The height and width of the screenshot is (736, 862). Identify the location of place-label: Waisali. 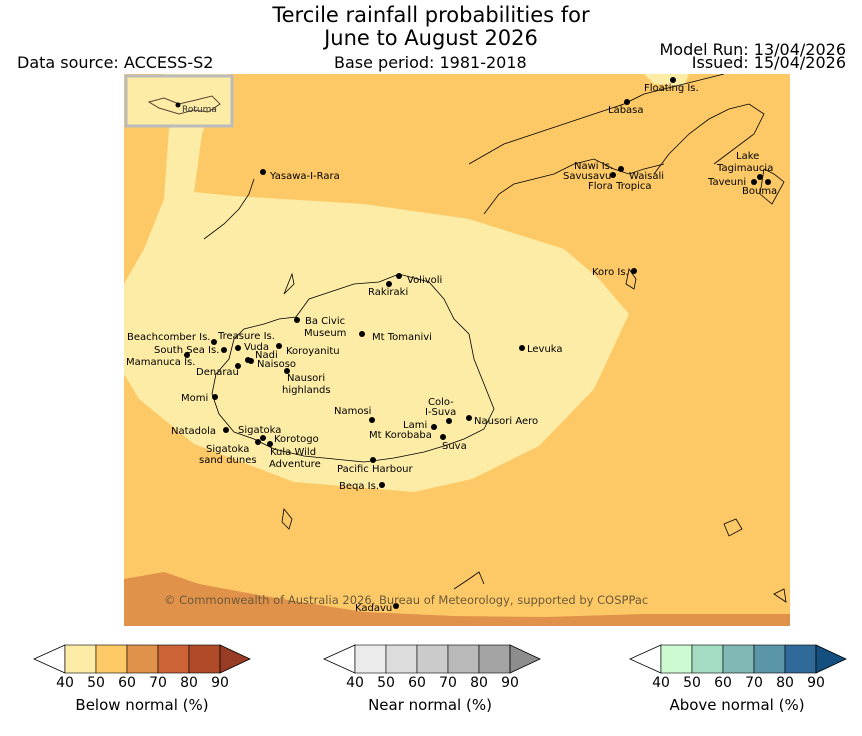
(646, 176).